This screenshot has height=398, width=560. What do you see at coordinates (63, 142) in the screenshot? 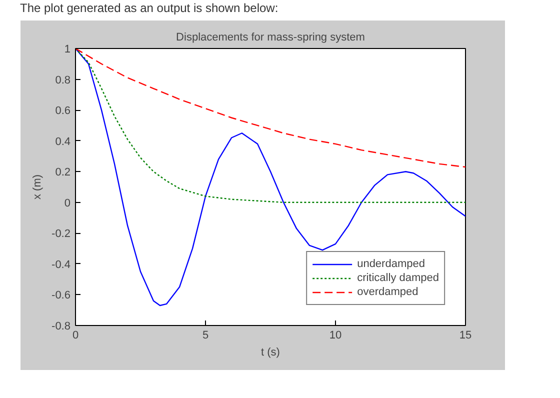
I see `y-tick-label: 0.4` at bounding box center [63, 142].